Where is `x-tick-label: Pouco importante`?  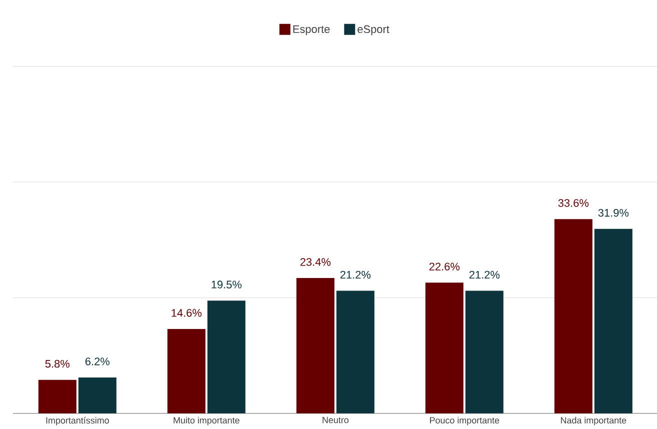 x-tick-label: Pouco importante is located at coordinates (465, 421).